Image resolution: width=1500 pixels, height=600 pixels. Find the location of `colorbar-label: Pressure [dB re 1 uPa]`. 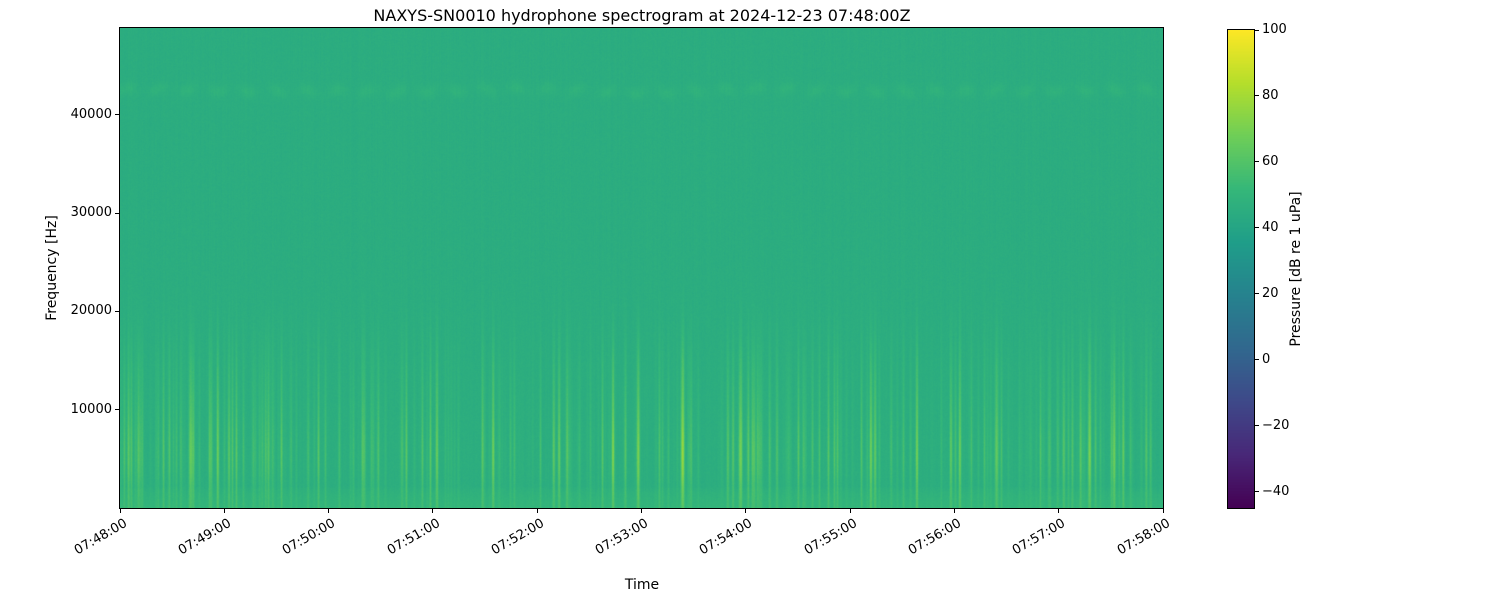

colorbar-label: Pressure [dB re 1 uPa] is located at coordinates (1296, 269).